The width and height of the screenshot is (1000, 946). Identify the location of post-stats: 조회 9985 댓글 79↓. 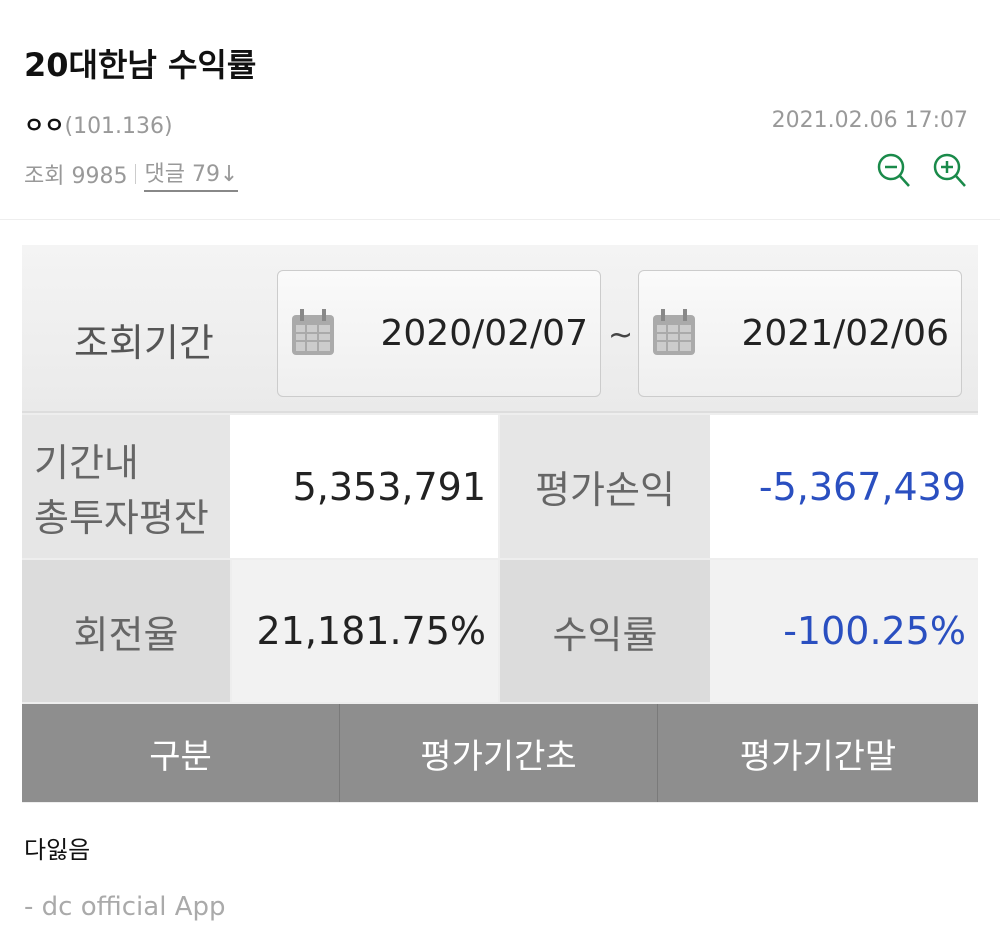
(131, 174).